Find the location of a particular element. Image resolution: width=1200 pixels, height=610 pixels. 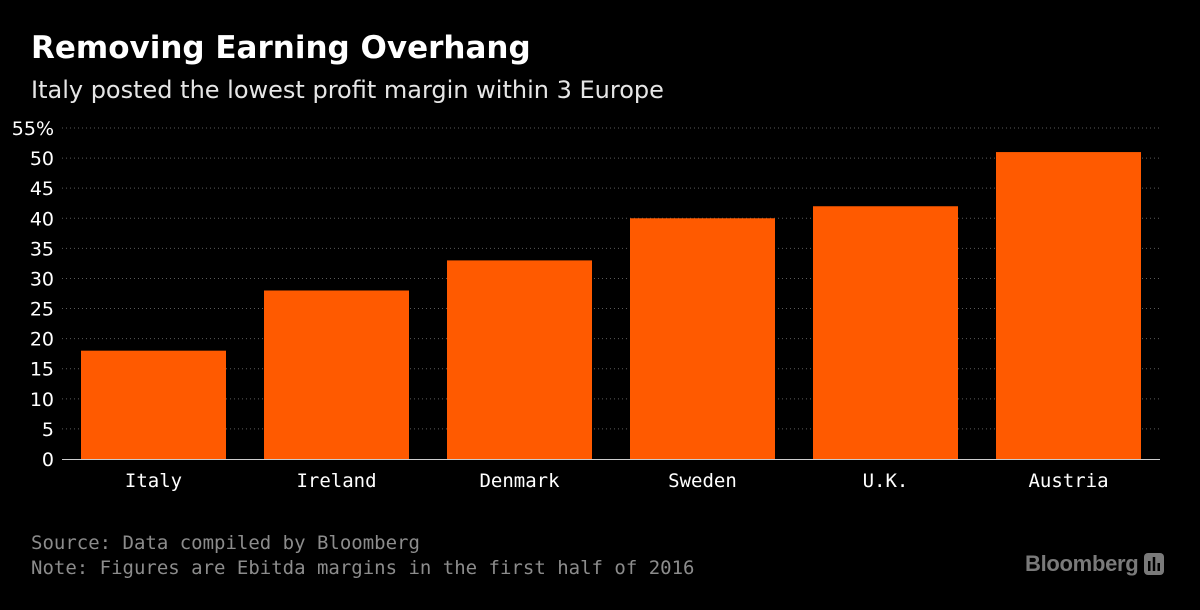

bloomberg-terminal-icon is located at coordinates (1154, 564).